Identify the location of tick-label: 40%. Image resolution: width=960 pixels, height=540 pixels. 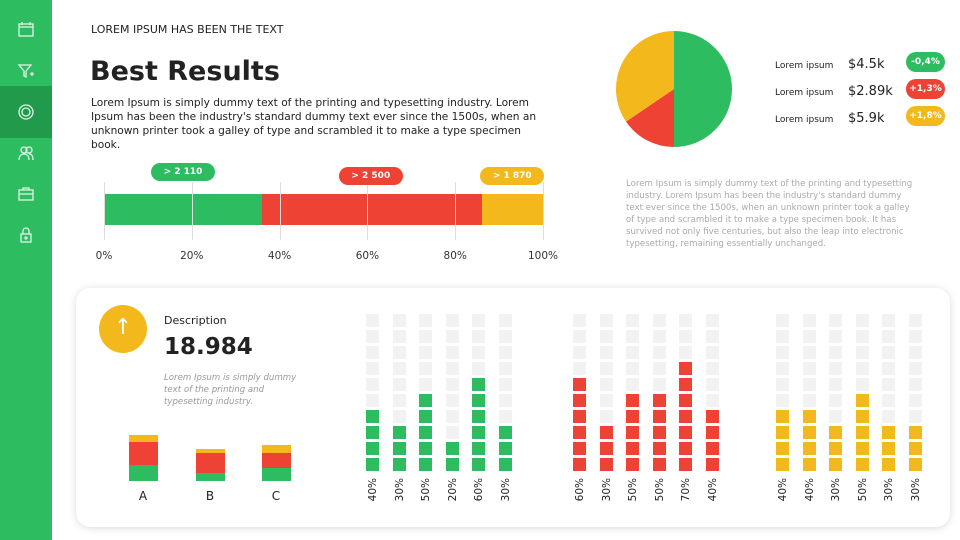
(279, 256).